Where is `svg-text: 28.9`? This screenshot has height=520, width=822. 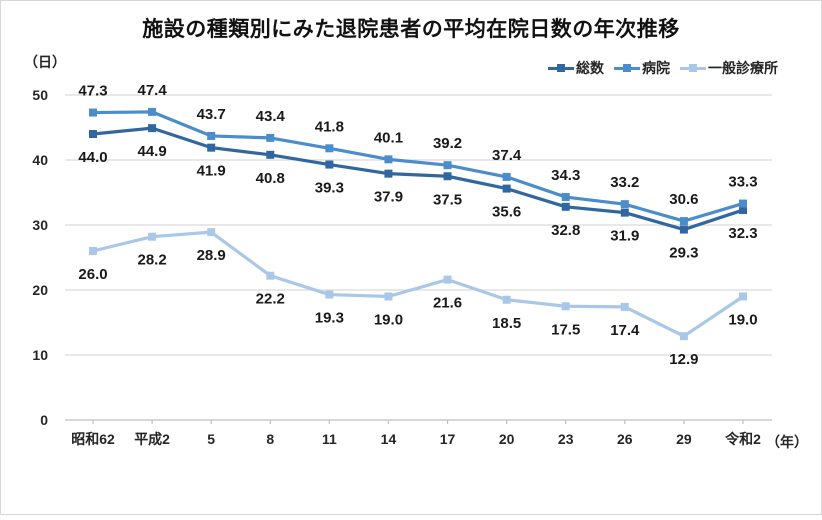
svg-text: 28.9 is located at coordinates (211, 255).